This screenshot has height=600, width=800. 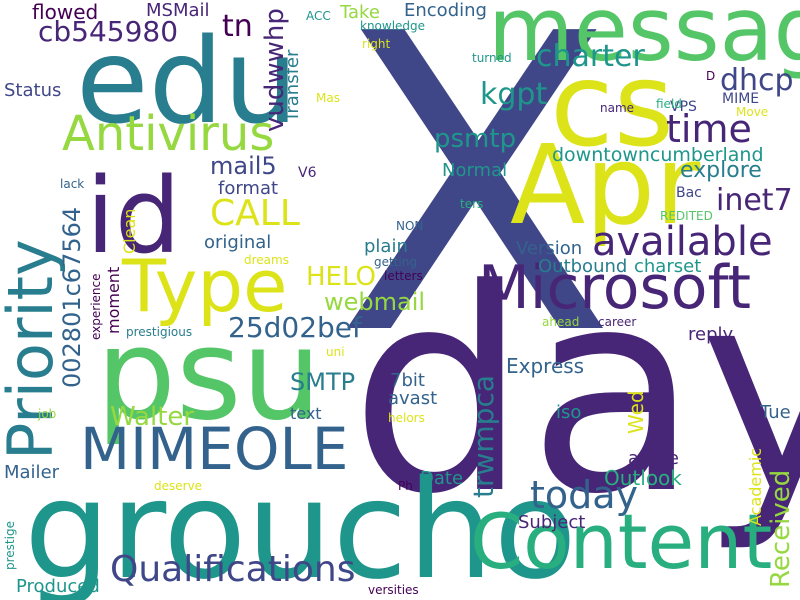 I want to click on word-charset: charset, so click(x=668, y=266).